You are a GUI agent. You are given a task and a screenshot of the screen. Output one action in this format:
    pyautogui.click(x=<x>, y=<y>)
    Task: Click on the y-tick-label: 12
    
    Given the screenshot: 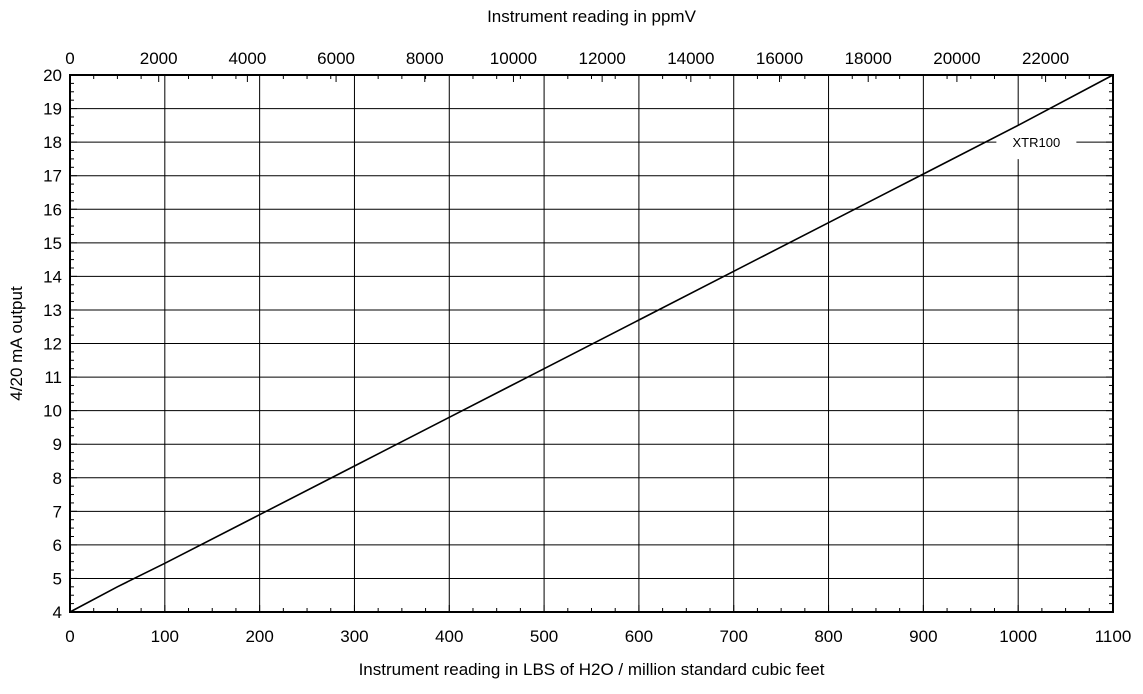 What is the action you would take?
    pyautogui.click(x=52, y=344)
    